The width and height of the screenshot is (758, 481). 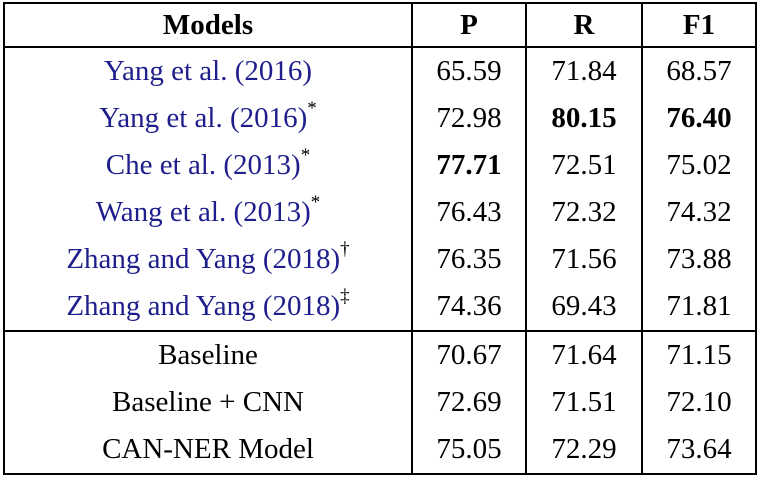 I want to click on model-label: CAN-NER Model, so click(x=208, y=448).